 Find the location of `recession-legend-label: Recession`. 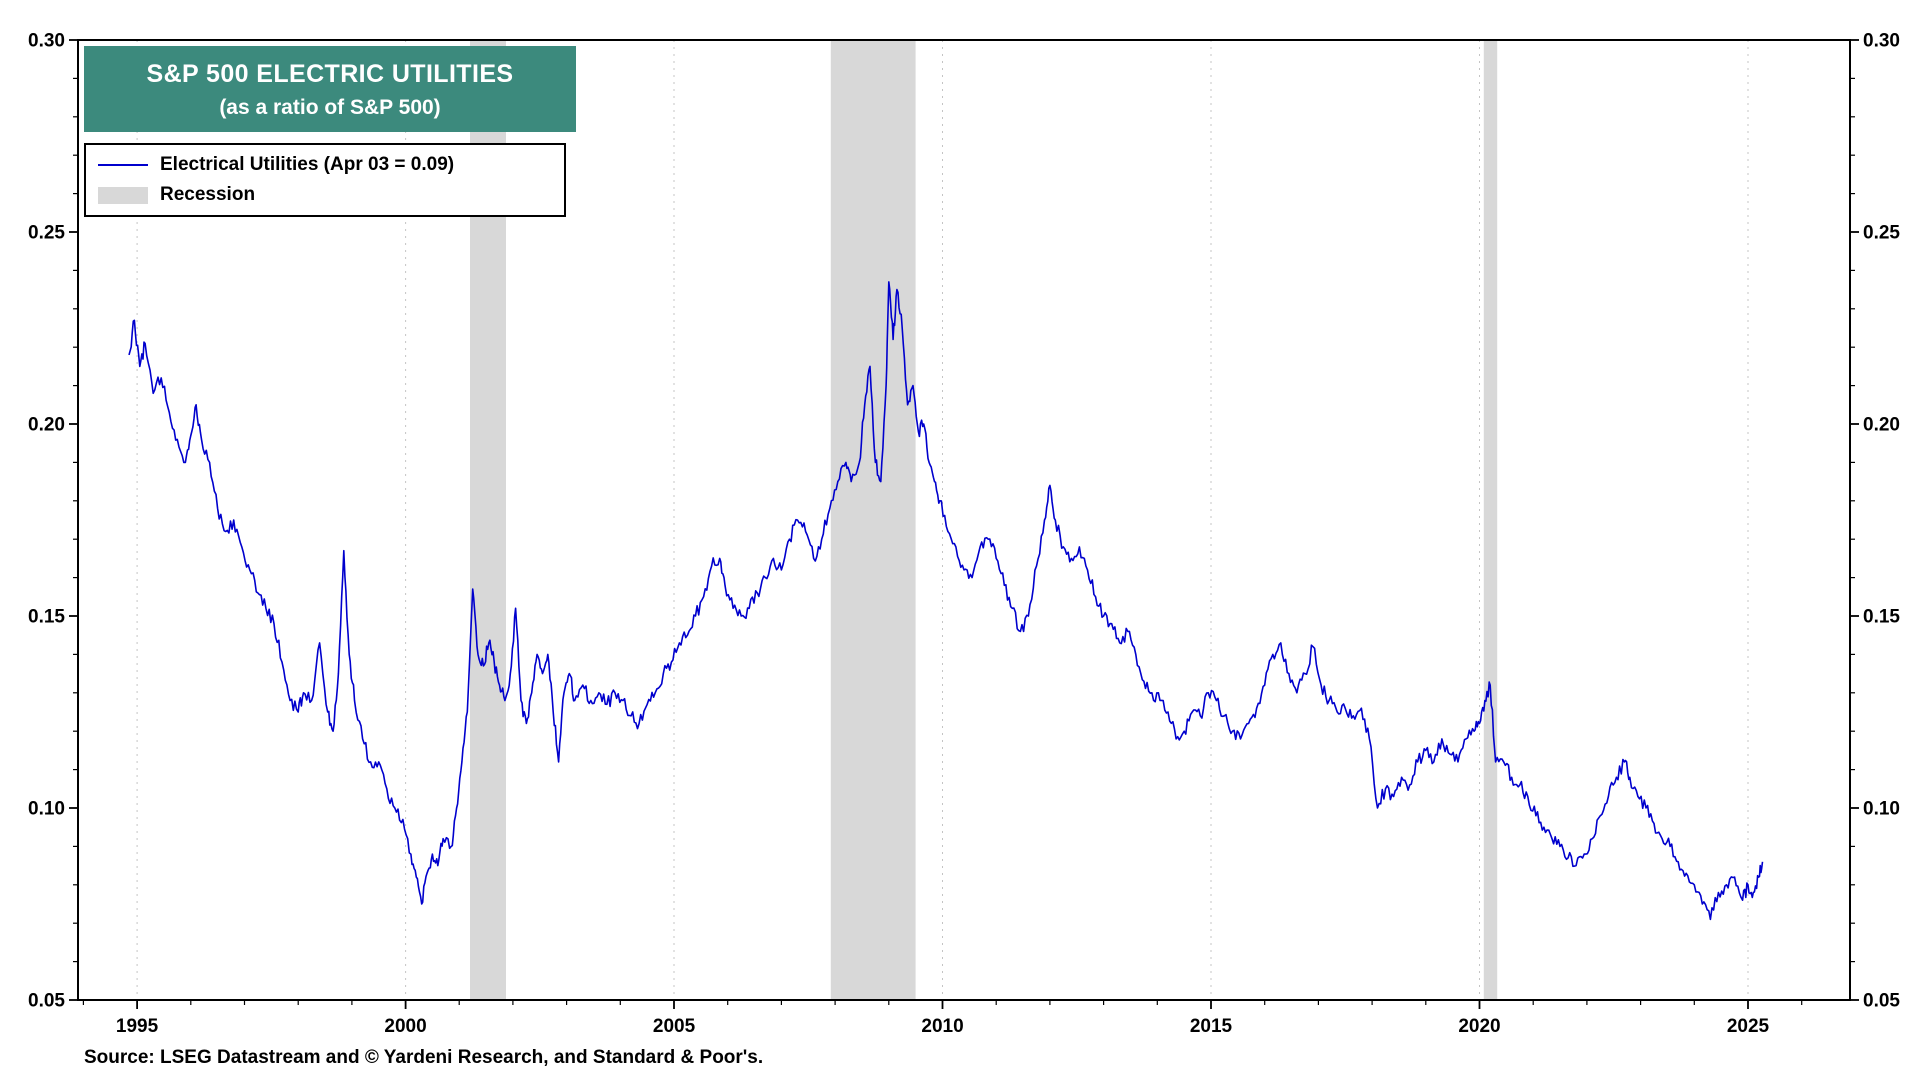

recession-legend-label: Recession is located at coordinates (208, 194).